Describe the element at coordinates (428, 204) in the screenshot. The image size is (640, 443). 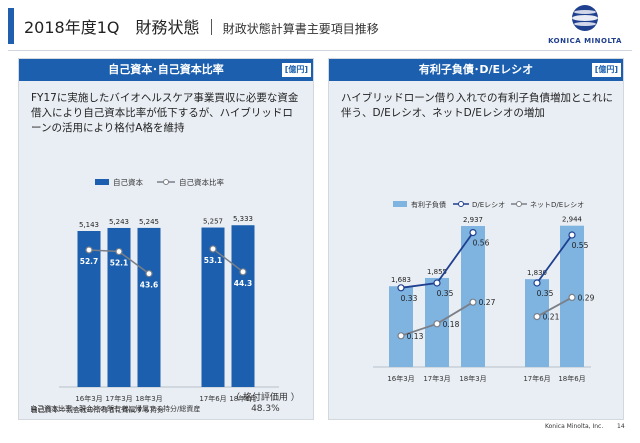
I see `legend-debt-label: 有利子負債` at that location.